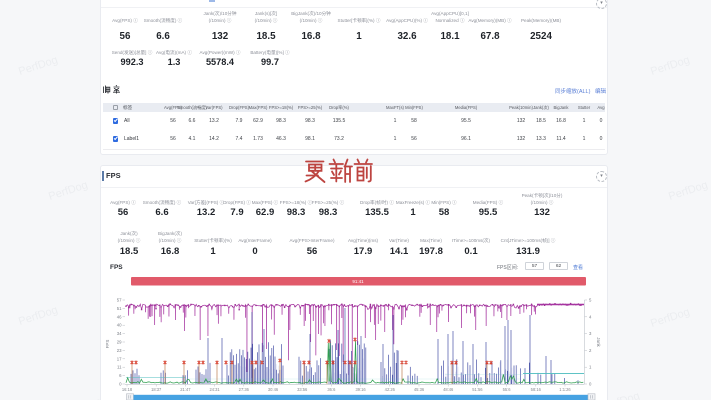 Image resolution: width=711 pixels, height=400 pixels. I want to click on svg-text: 39:16, so click(360, 389).